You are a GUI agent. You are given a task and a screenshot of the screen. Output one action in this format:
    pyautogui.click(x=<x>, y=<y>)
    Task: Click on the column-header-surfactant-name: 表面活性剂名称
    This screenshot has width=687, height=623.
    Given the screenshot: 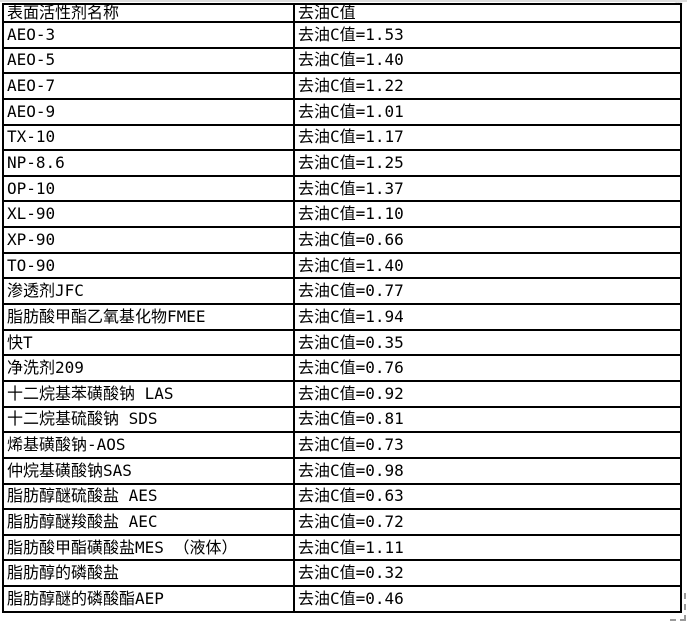 What is the action you would take?
    pyautogui.click(x=148, y=13)
    